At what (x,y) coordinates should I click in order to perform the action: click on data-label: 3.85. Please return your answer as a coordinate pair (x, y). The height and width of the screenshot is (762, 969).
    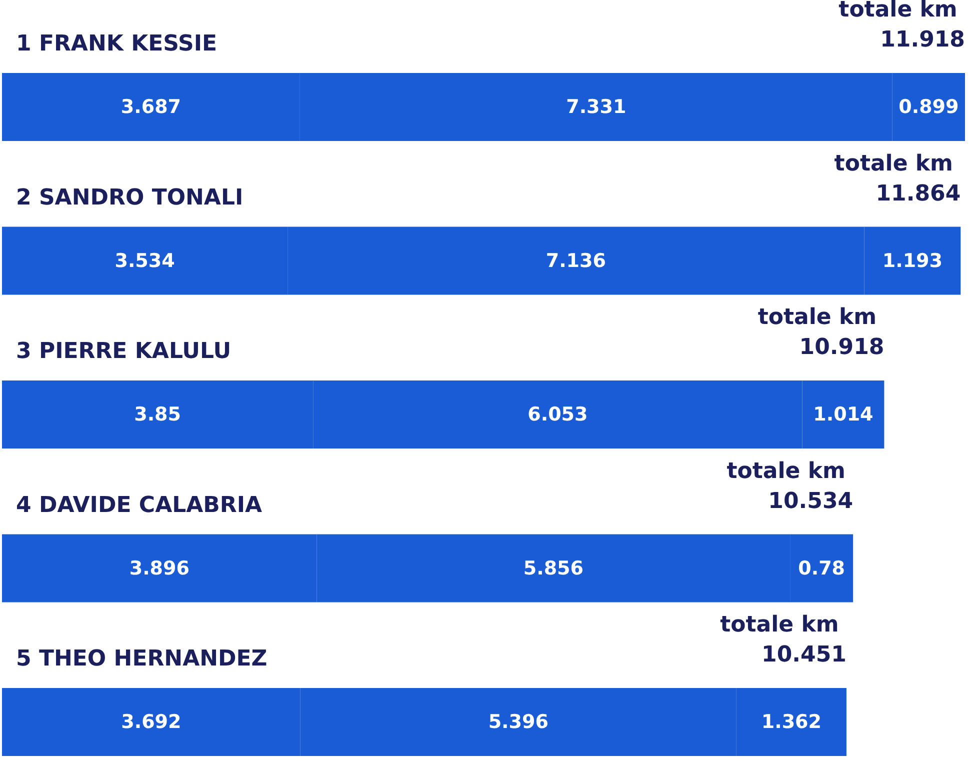
    Looking at the image, I should click on (158, 415).